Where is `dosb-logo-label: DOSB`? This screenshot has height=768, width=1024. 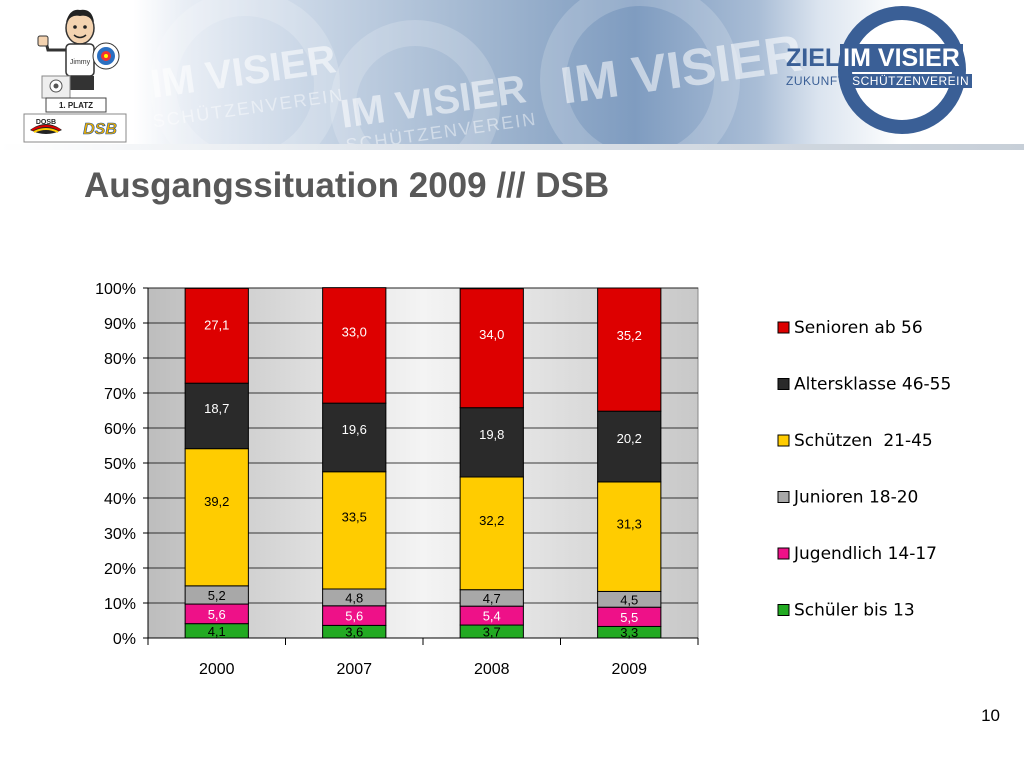
dosb-logo-label: DOSB is located at coordinates (46, 122).